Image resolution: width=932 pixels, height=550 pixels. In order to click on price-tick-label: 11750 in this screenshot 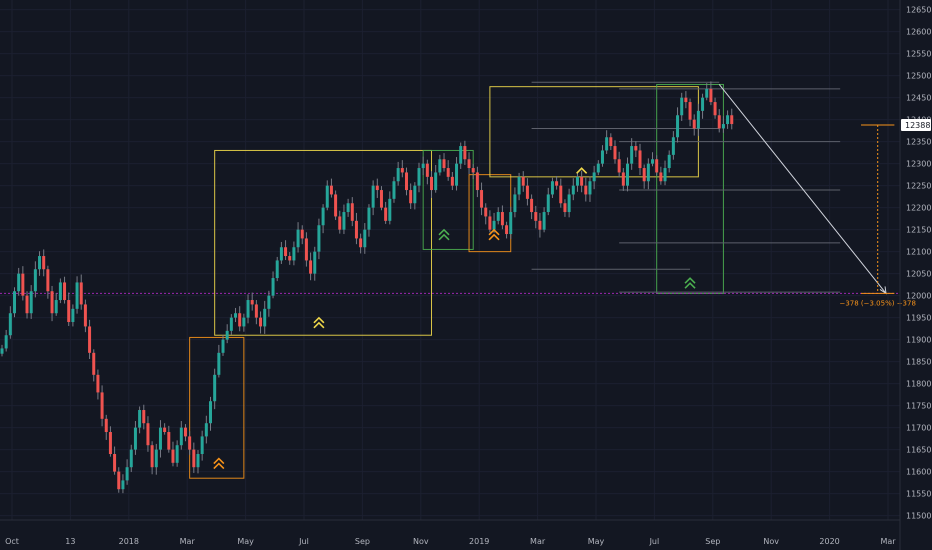, I will do `click(918, 406)`.